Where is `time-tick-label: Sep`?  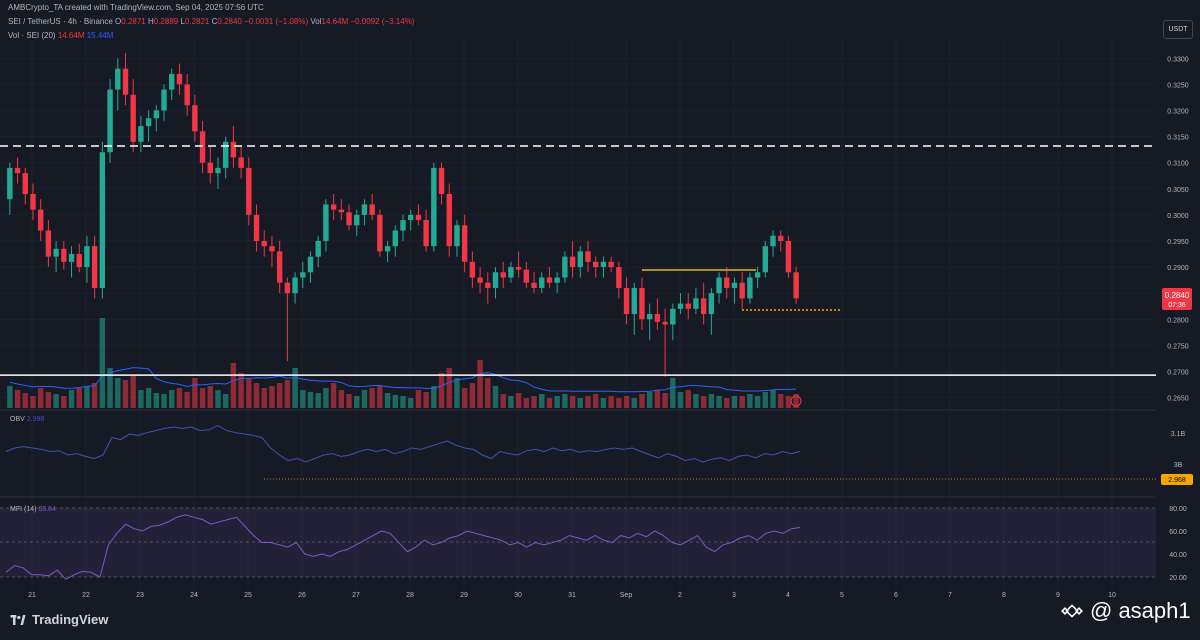 time-tick-label: Sep is located at coordinates (626, 595).